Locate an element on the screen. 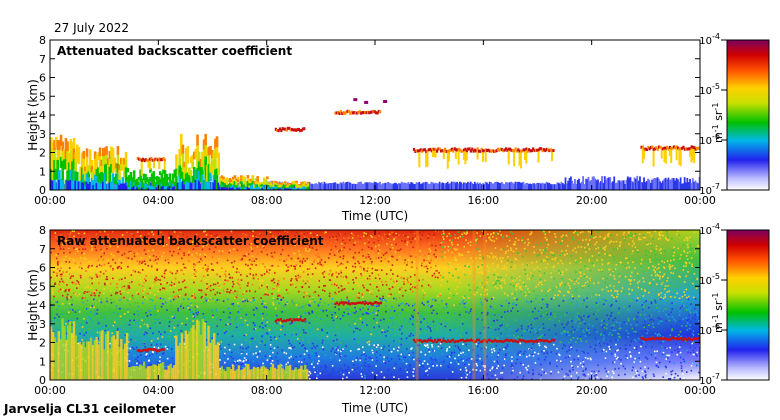 This screenshot has height=420, width=780. date-label: 27 July 2022 is located at coordinates (91, 28).